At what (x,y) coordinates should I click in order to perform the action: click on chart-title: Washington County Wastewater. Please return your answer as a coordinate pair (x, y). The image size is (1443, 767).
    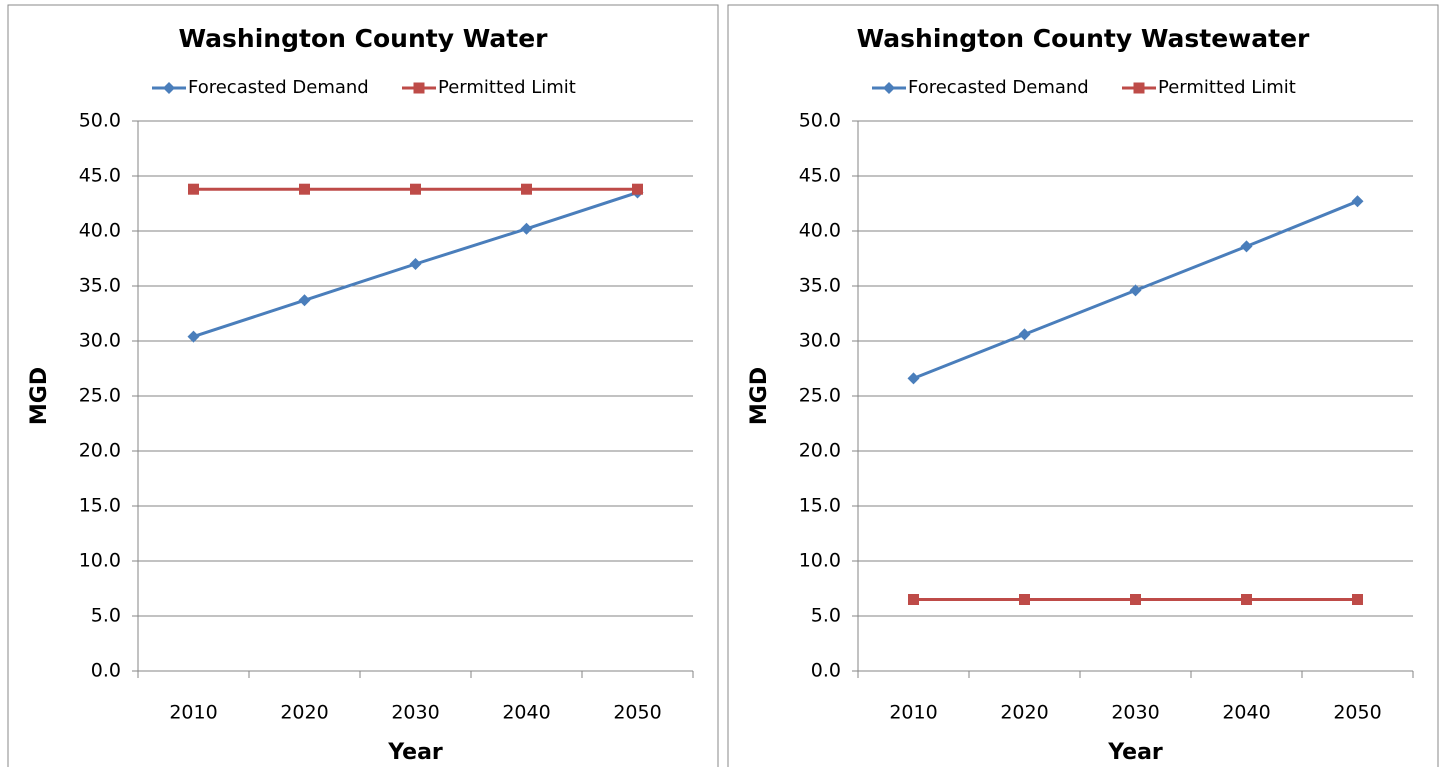
    Looking at the image, I should click on (1083, 38).